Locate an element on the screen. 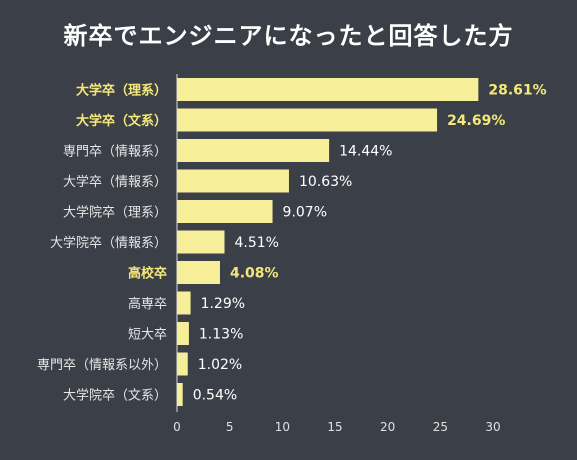 This screenshot has width=577, height=460. value-label: 4.08% is located at coordinates (254, 274).